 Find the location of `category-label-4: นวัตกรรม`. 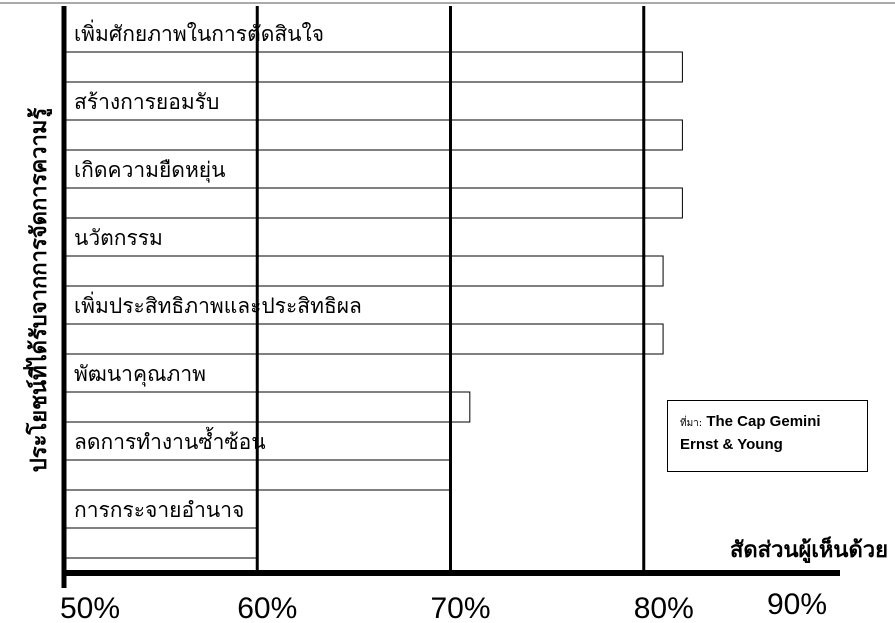

category-label-4: นวัตกรรม is located at coordinates (118, 238).